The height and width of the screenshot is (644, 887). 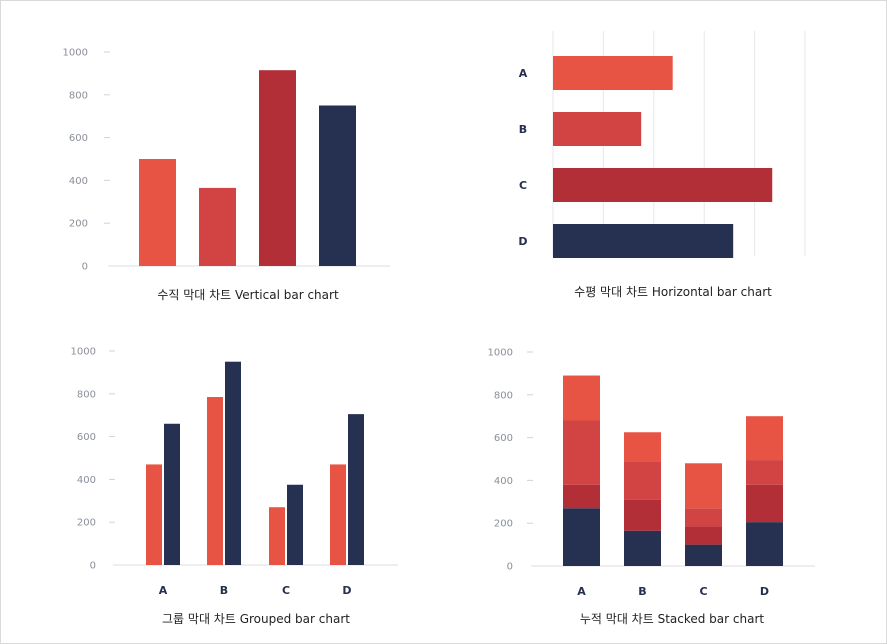 What do you see at coordinates (248, 295) in the screenshot?
I see `chart-title: 수직 막대 차트 Vertical bar chart` at bounding box center [248, 295].